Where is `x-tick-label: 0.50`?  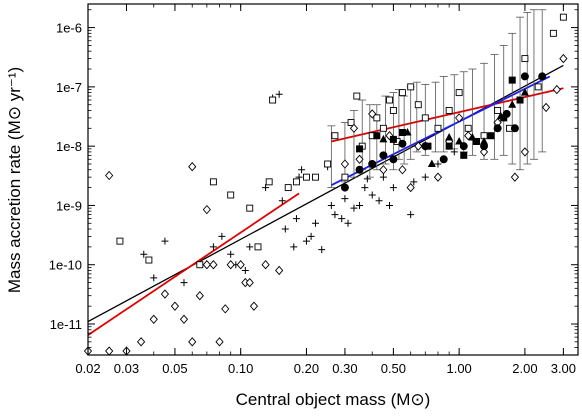 x-tick-label: 0.50 is located at coordinates (393, 368).